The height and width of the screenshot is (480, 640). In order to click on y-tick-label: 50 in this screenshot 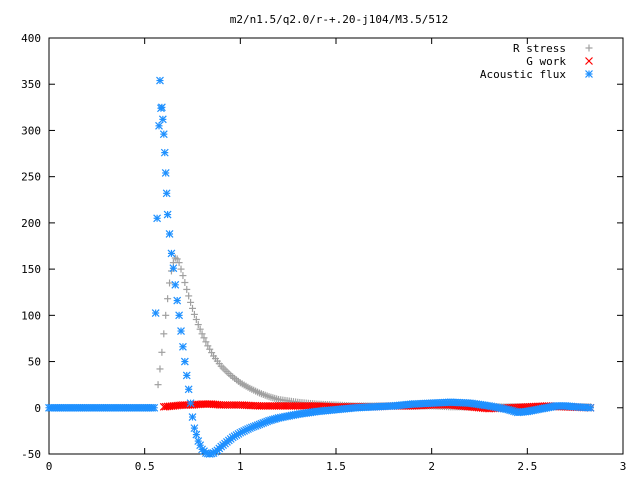, I will do `click(34, 362)`.